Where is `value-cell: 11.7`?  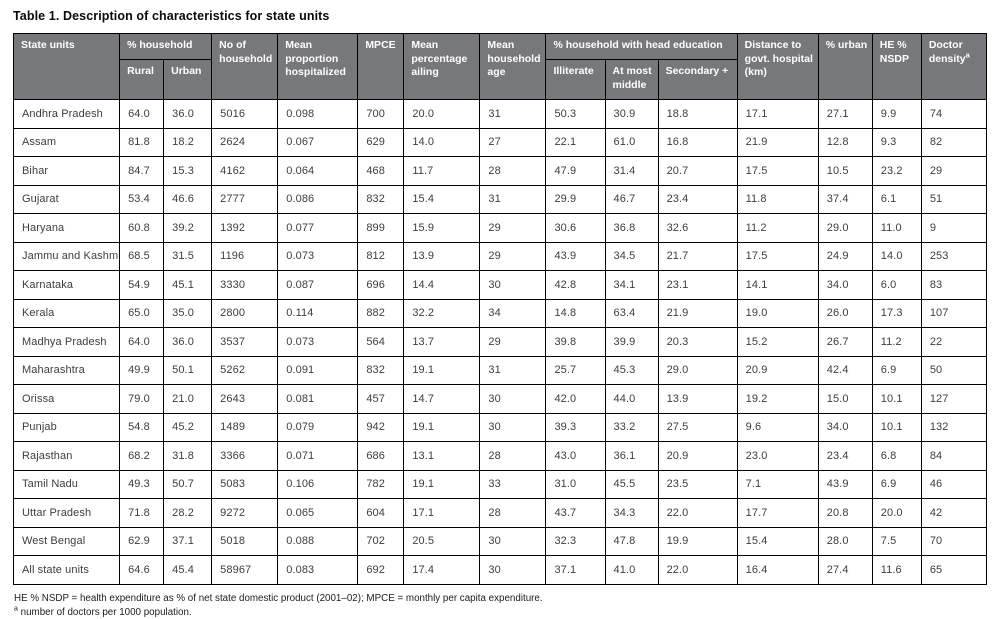 value-cell: 11.7 is located at coordinates (442, 171).